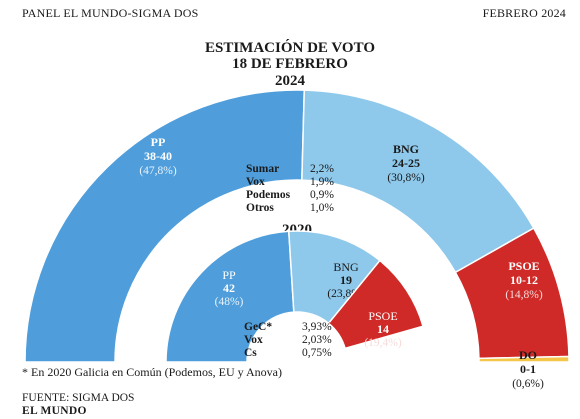  I want to click on others-2020-pct-2: 0,75%, so click(317, 353).